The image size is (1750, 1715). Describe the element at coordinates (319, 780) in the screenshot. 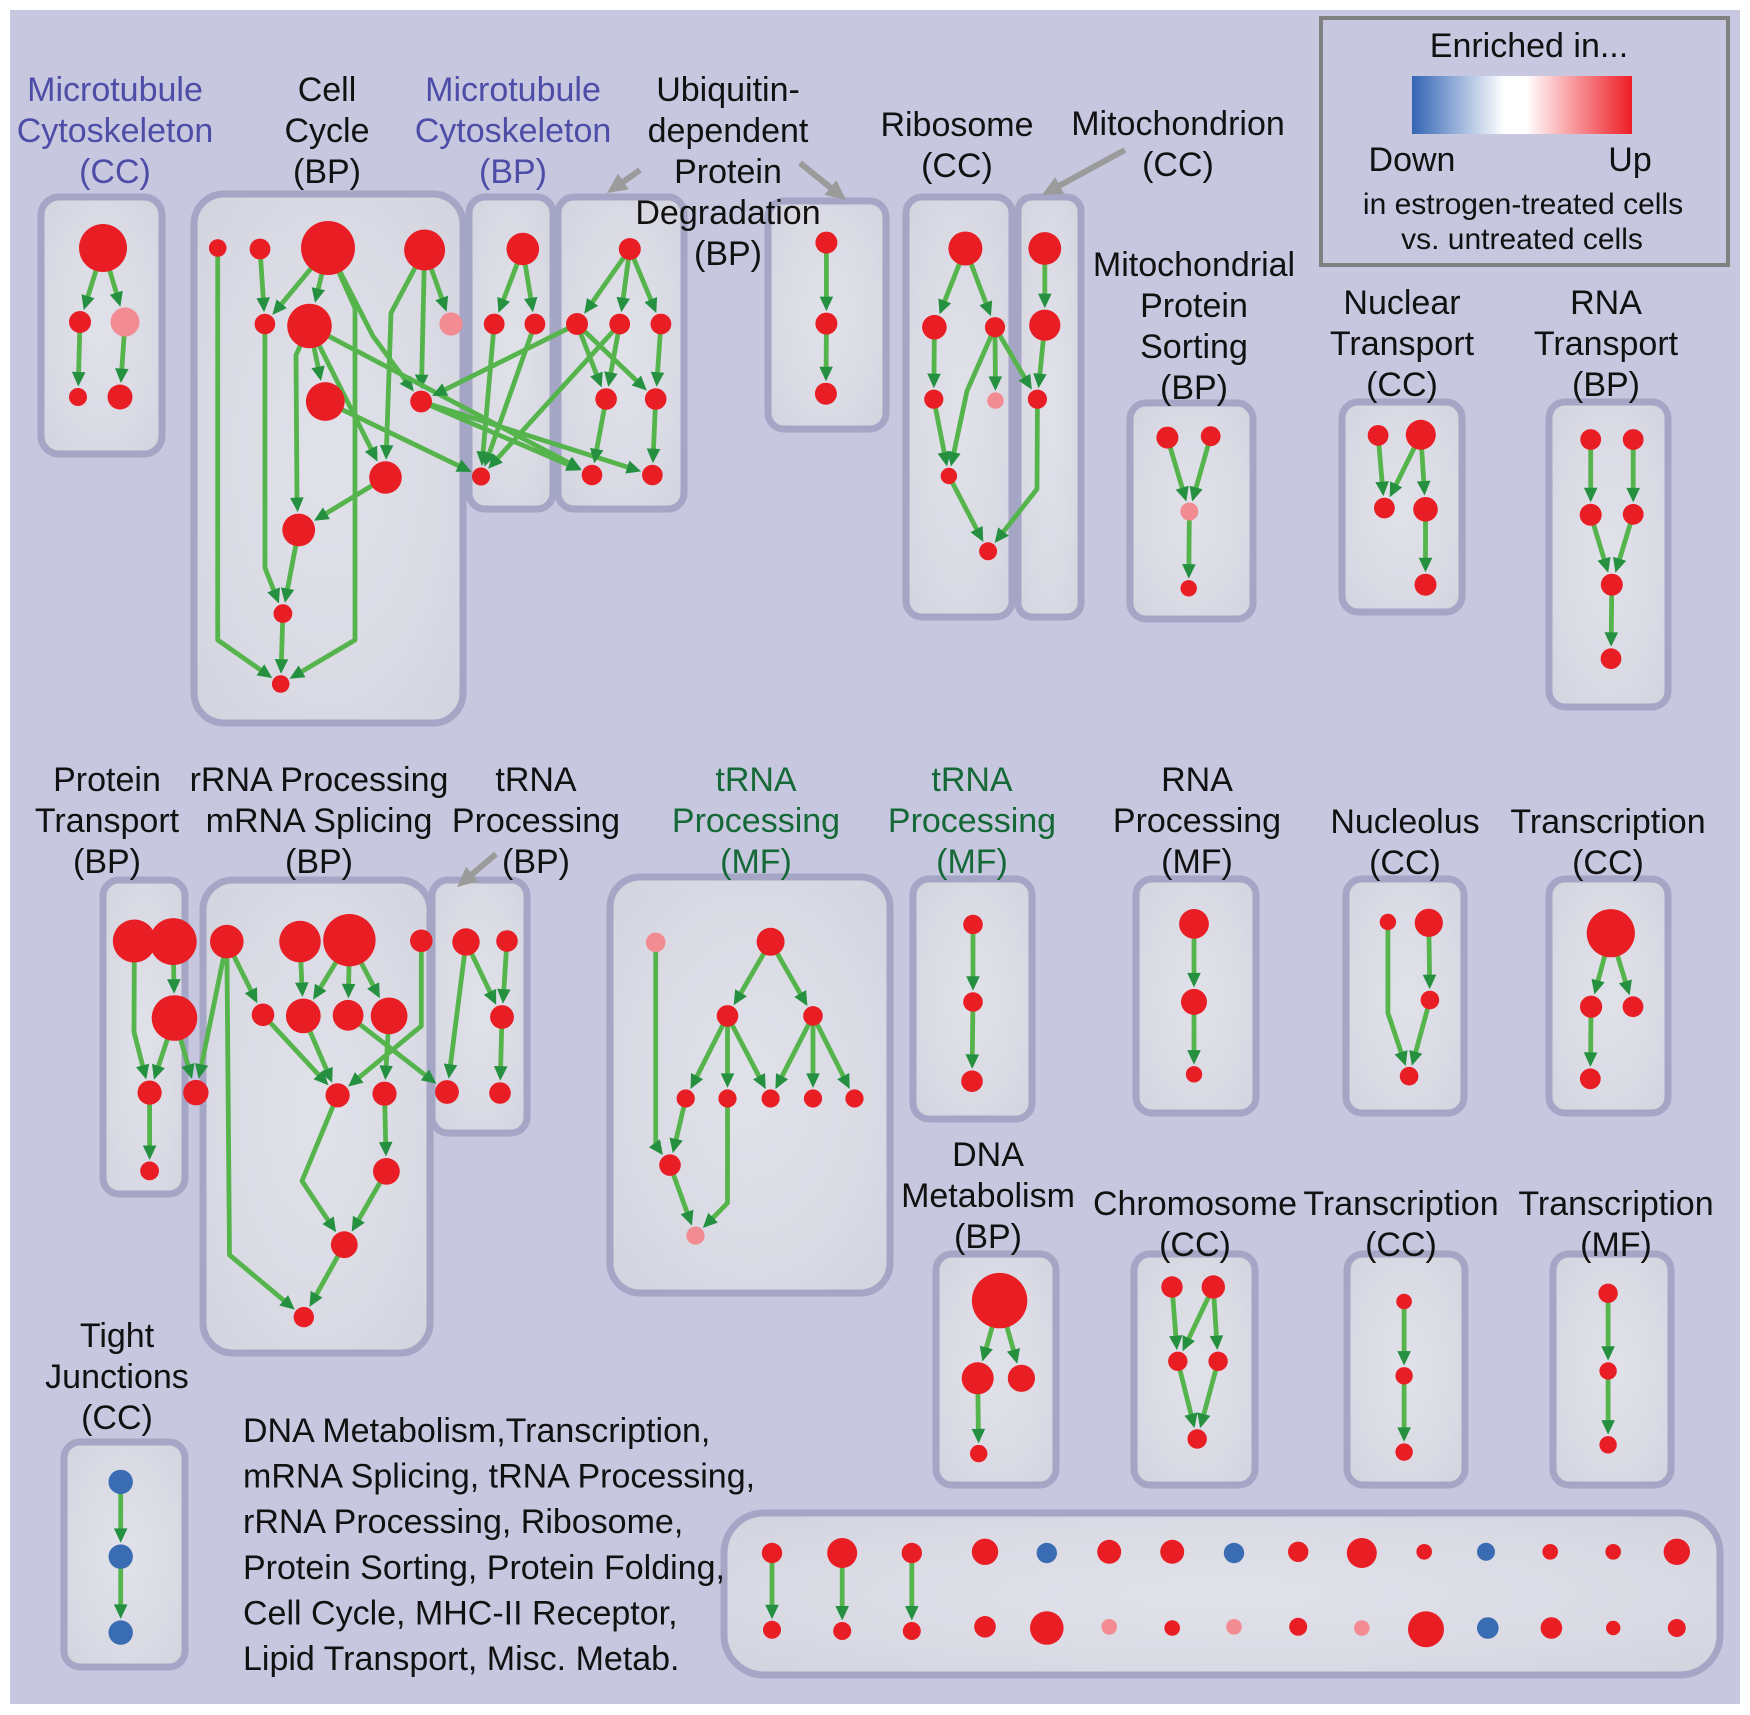

I see `svg-text: rRNA Processing` at that location.